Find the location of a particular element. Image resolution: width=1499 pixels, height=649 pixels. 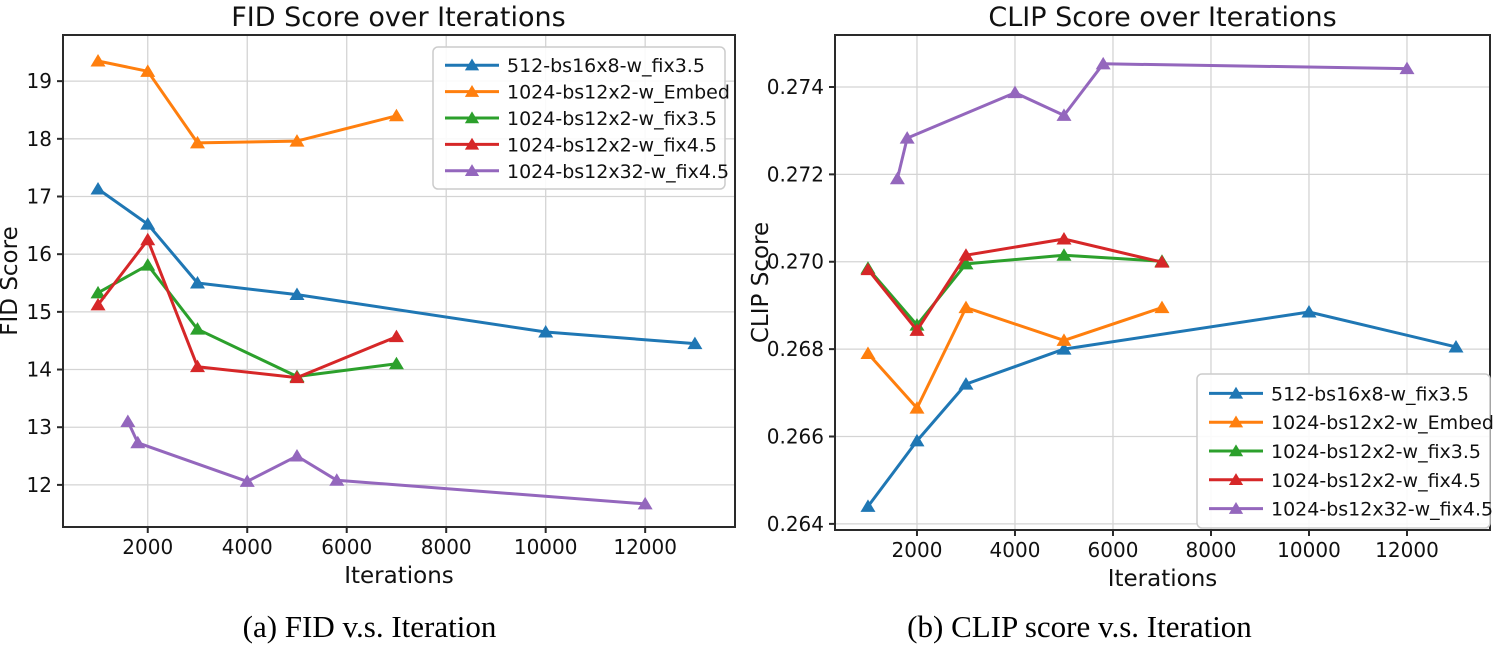

y-axis-label: CLIP Score is located at coordinates (762, 282).